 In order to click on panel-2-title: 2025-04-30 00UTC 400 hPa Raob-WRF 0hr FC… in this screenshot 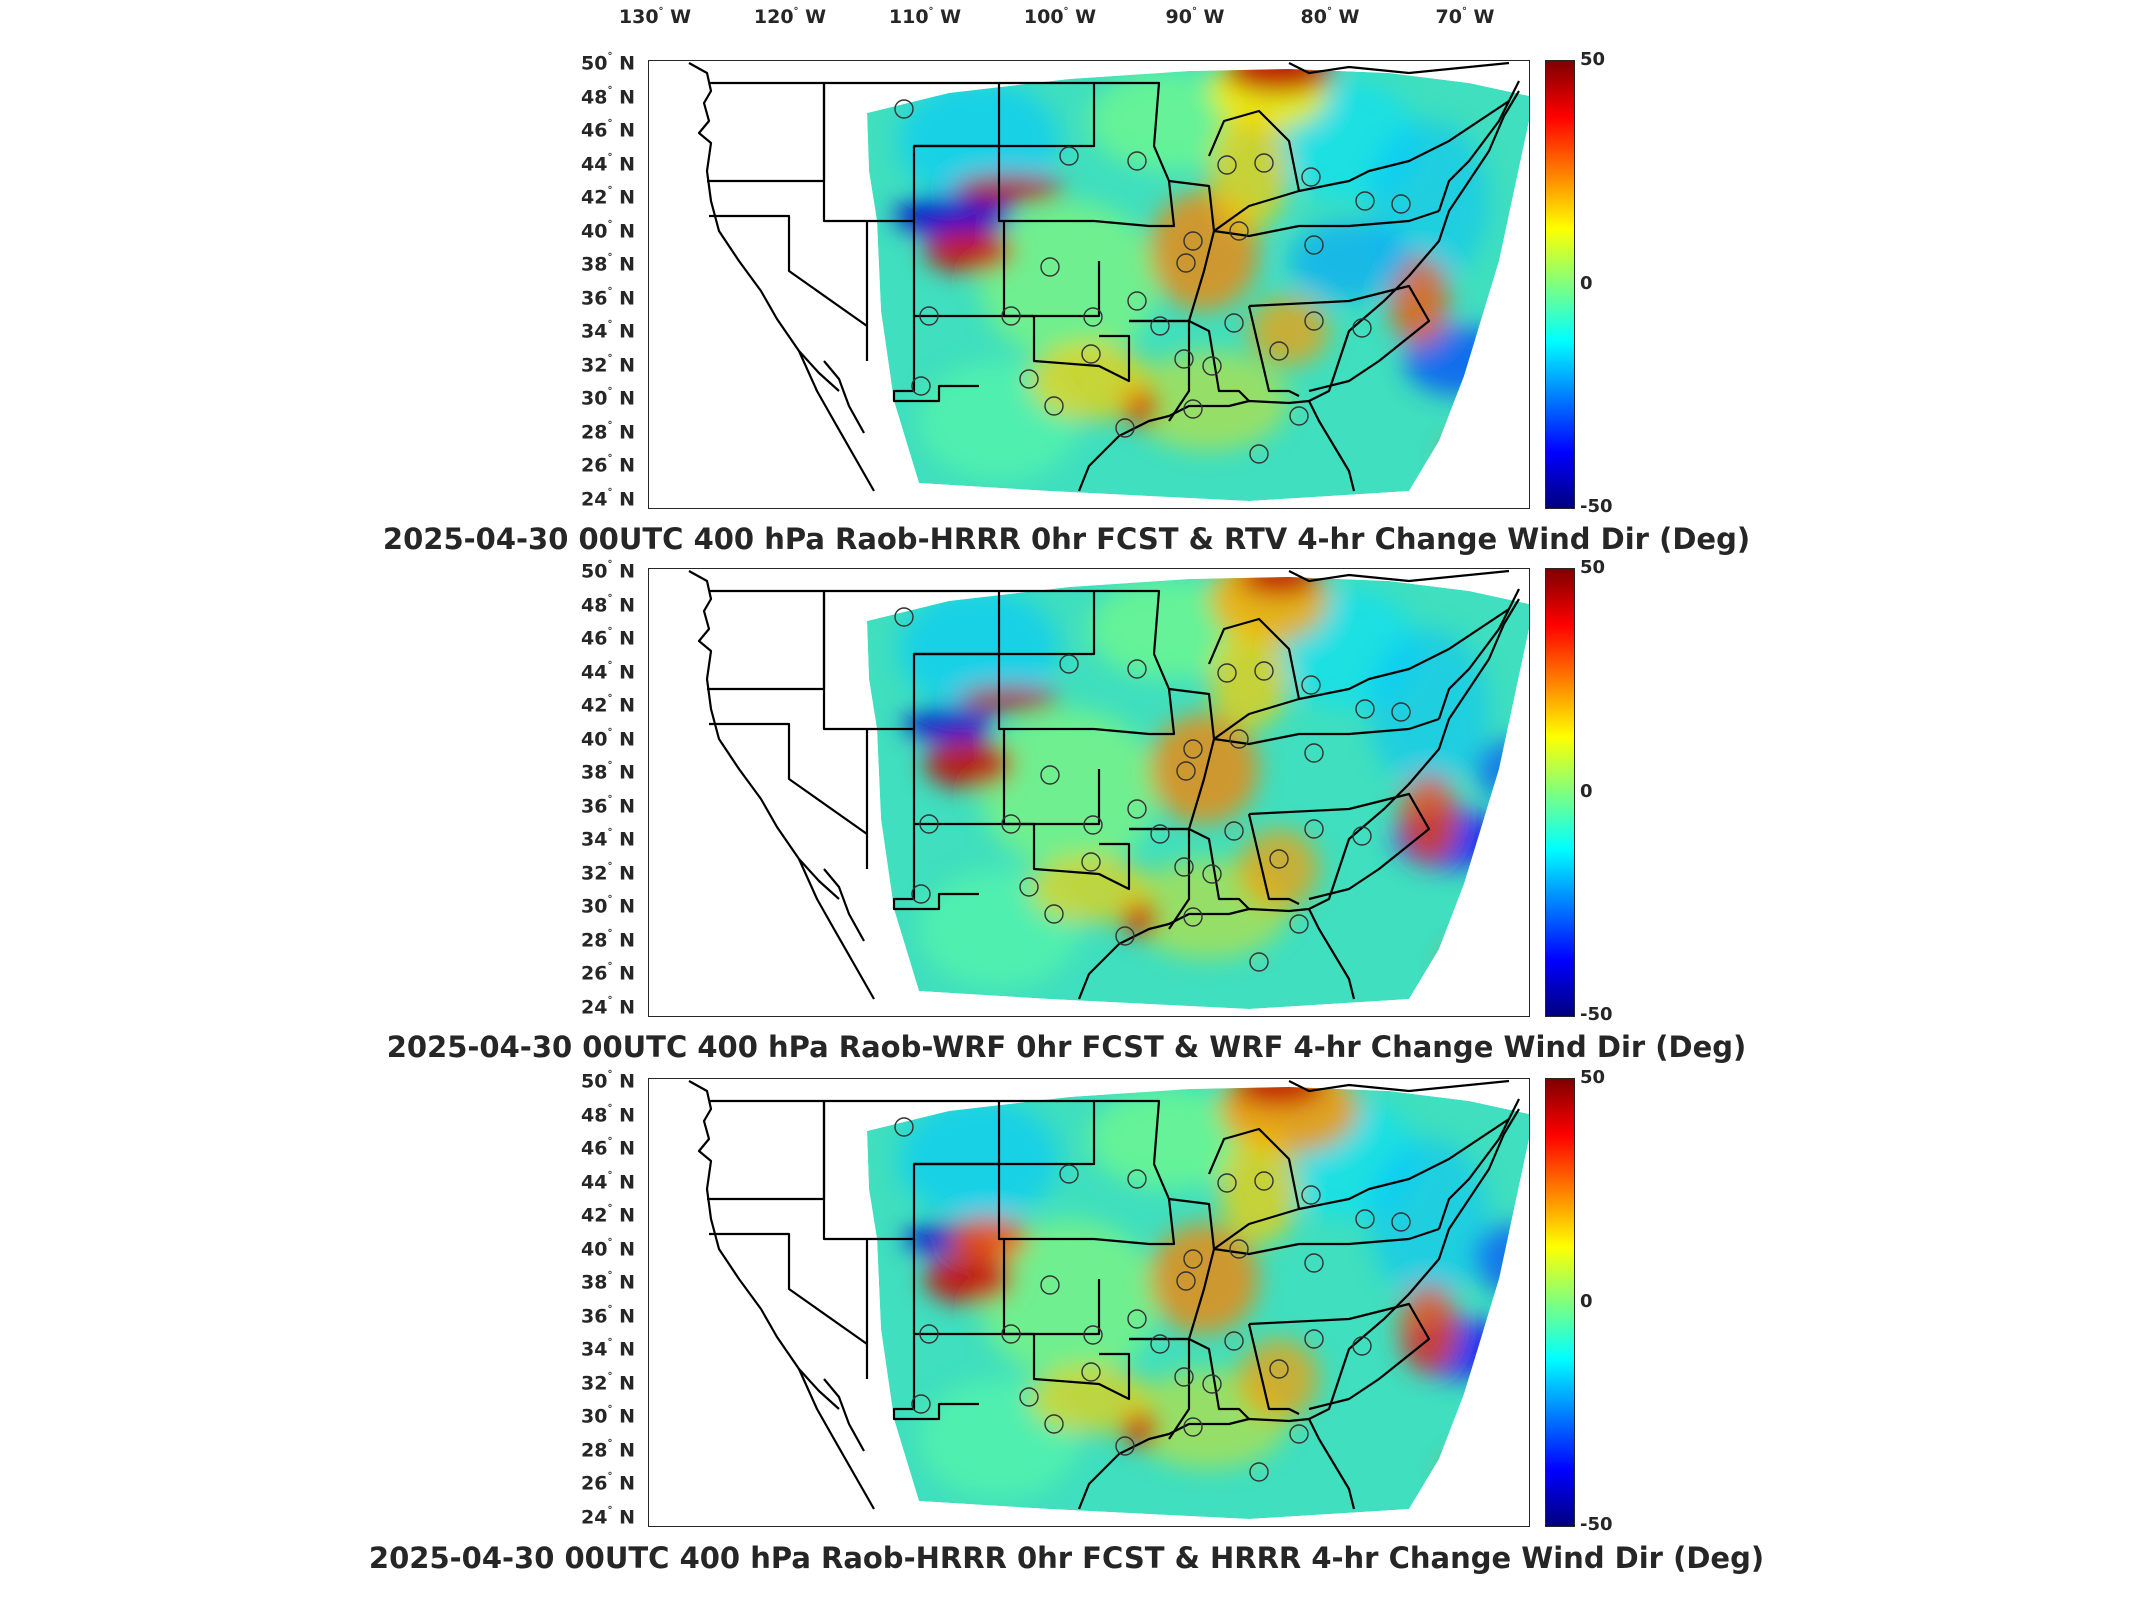, I will do `click(1066, 1047)`.